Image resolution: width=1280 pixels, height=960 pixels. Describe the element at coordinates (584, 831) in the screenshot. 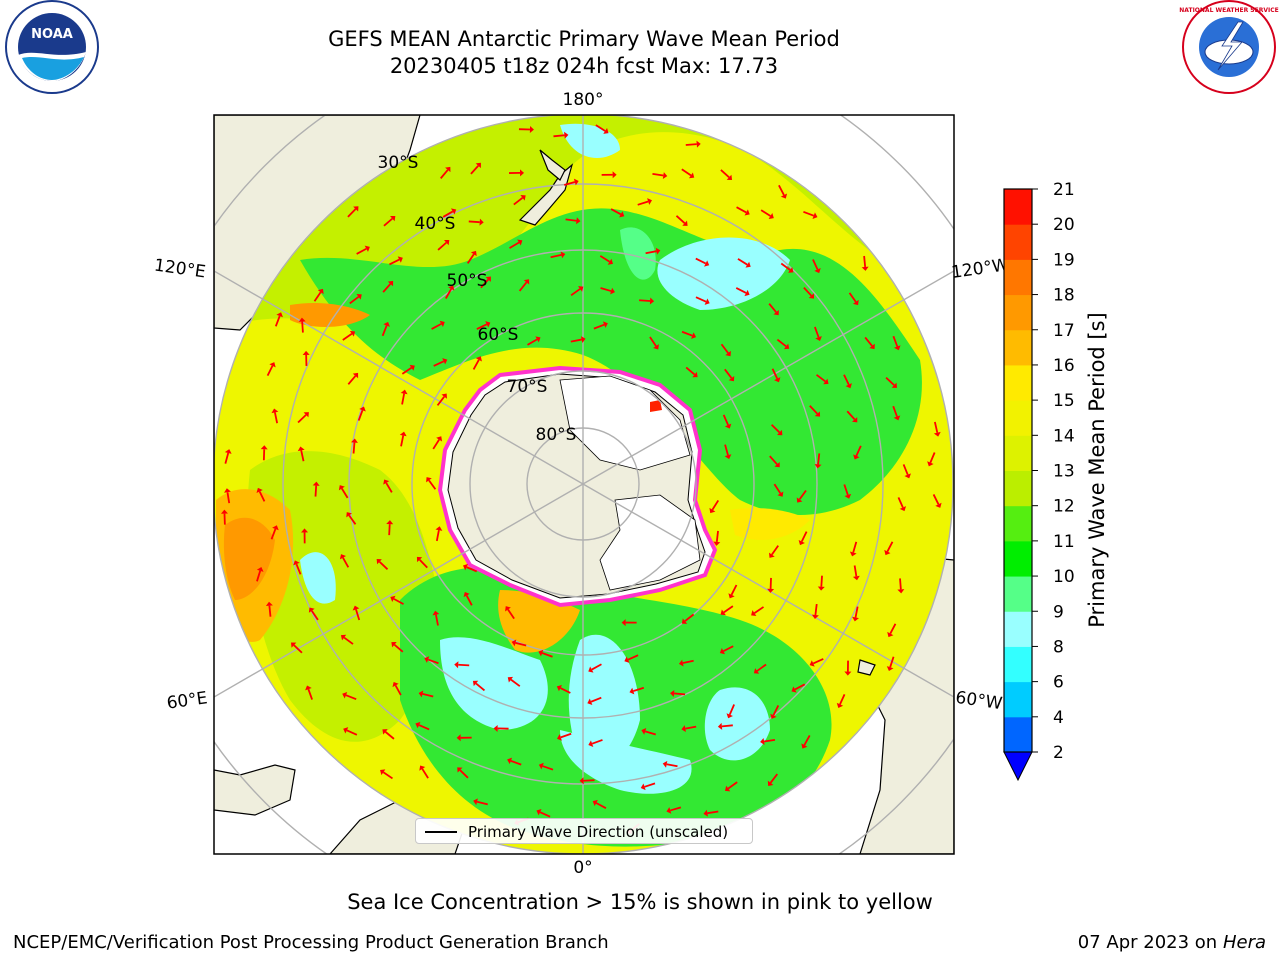

I see `legend: Primary Wave Direction (unscaled)` at that location.